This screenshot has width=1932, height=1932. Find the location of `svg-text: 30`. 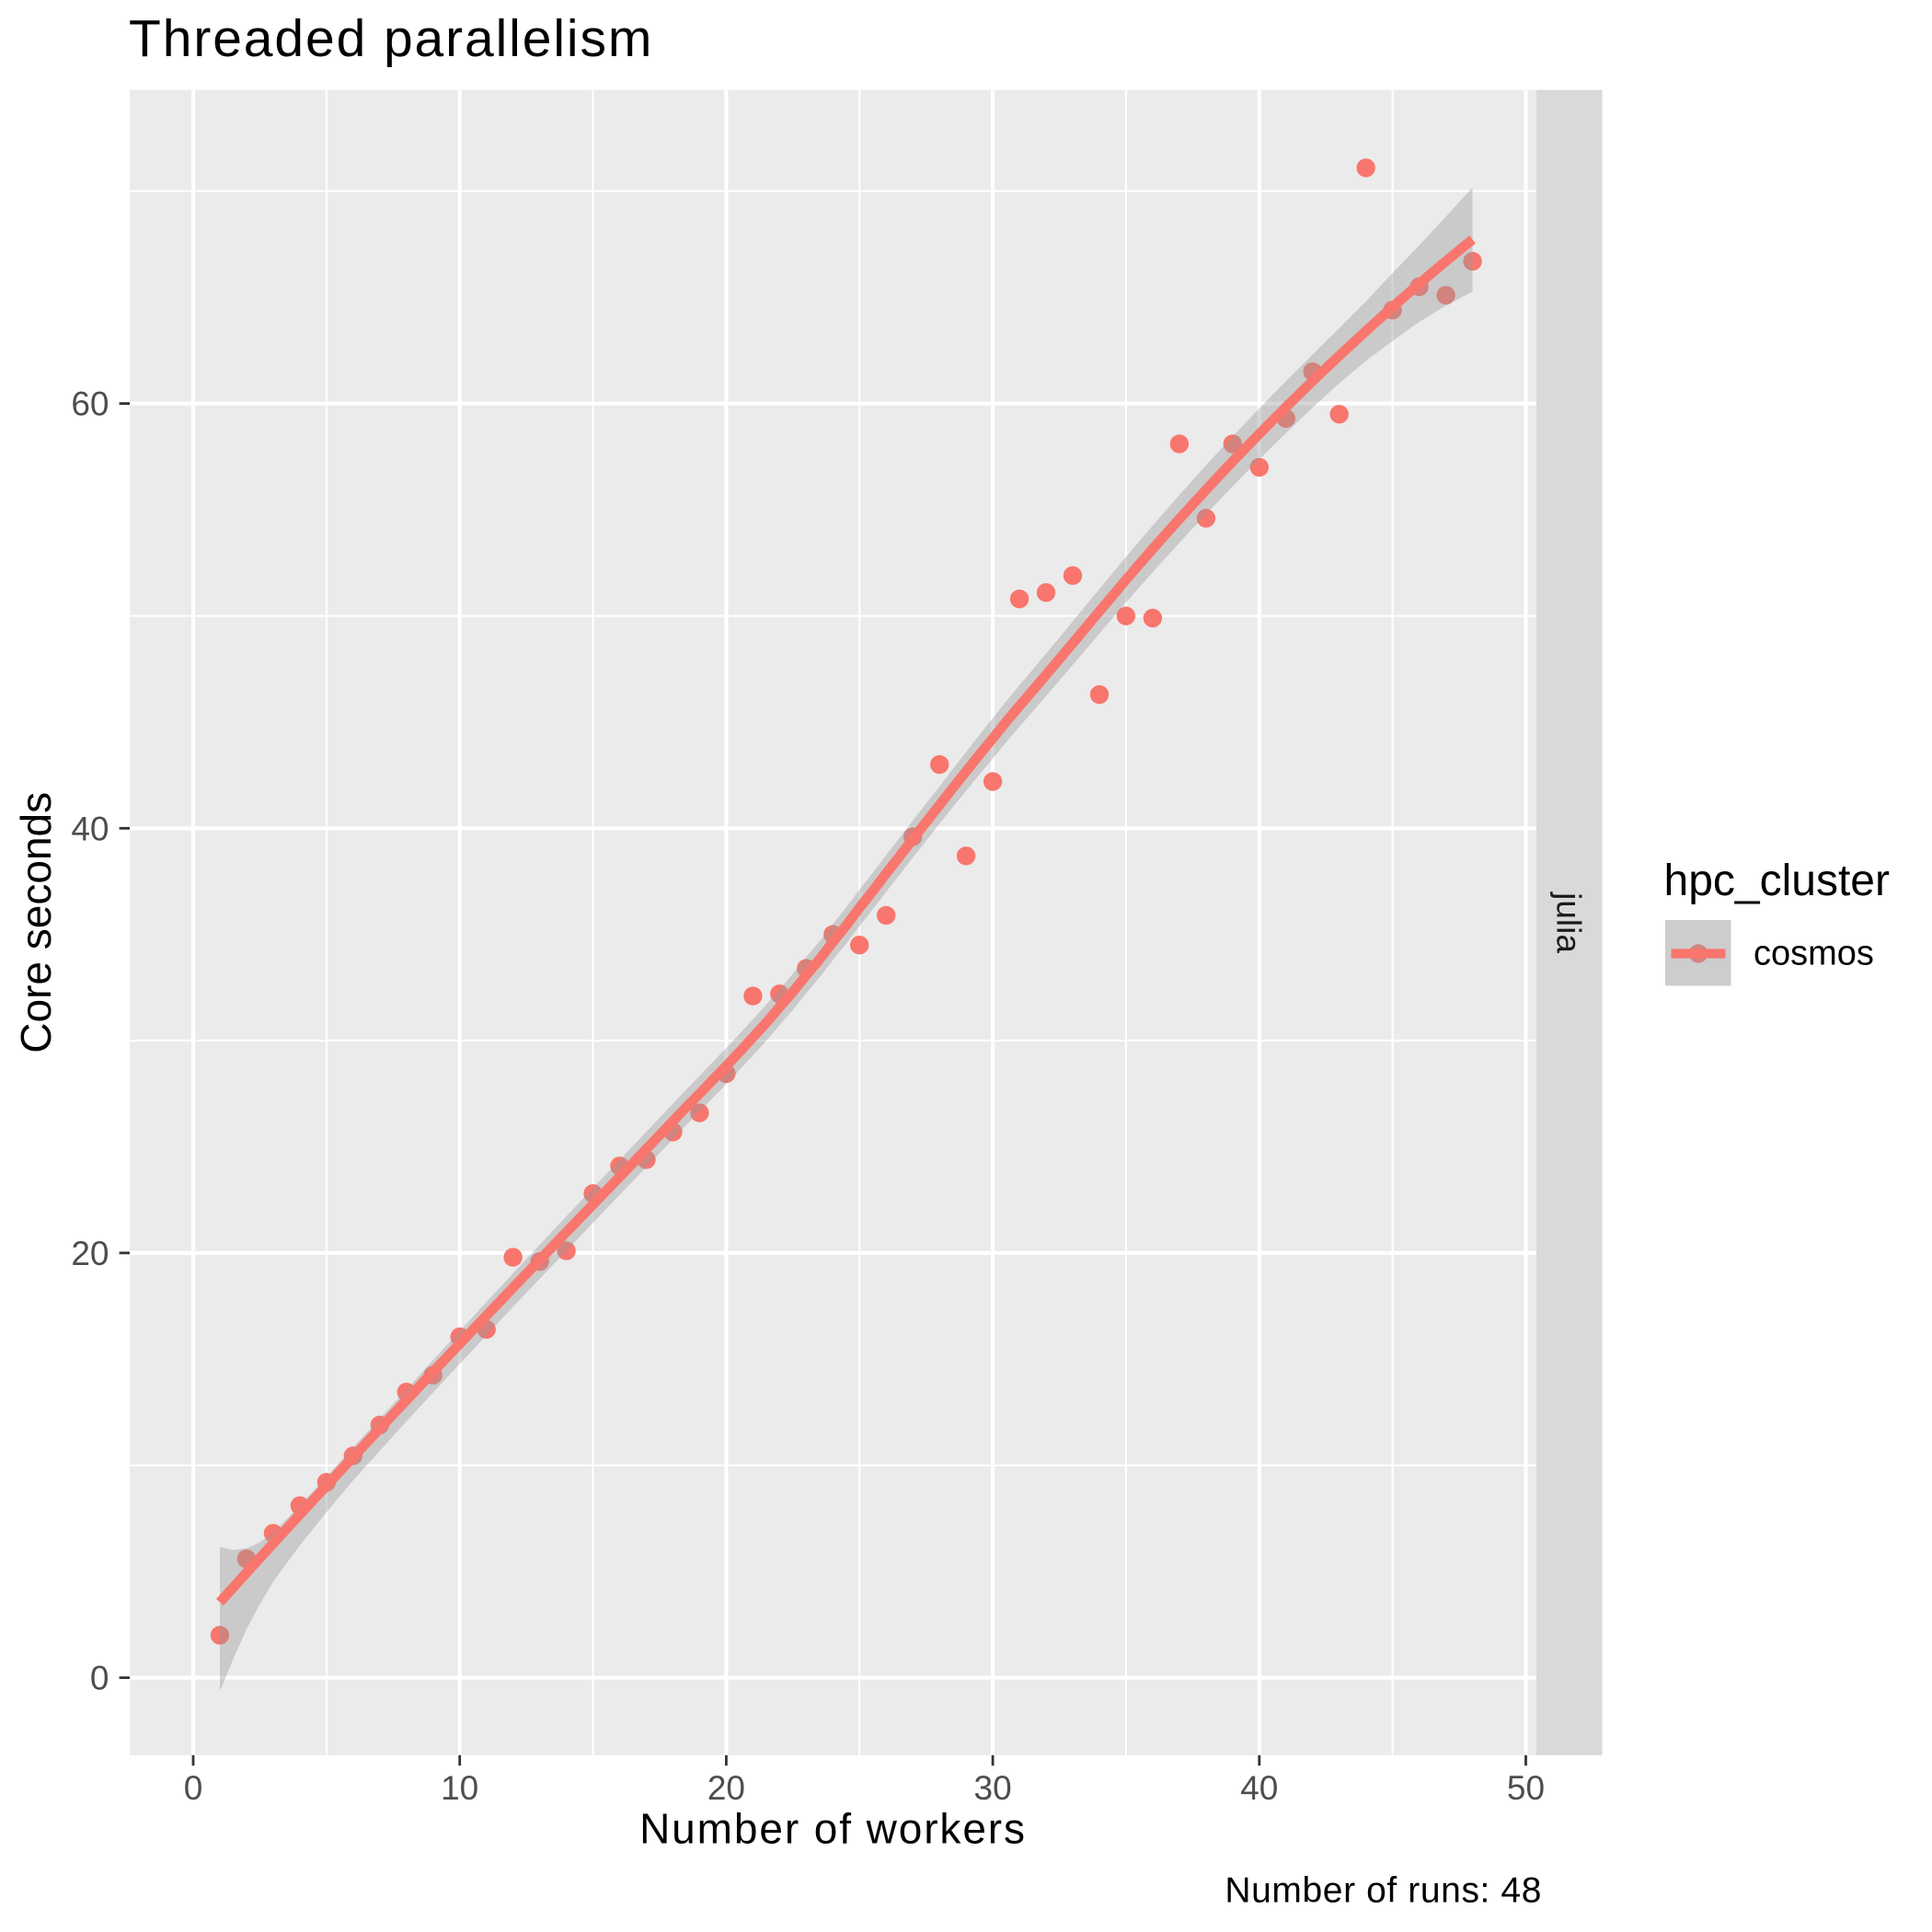

svg-text: 30 is located at coordinates (993, 1788).